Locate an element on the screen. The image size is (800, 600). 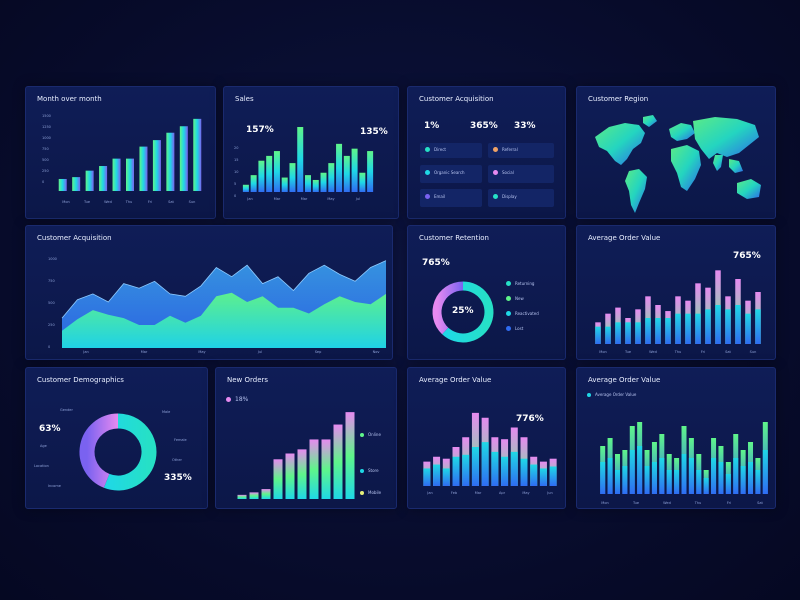
orders-legend-item: Mobile is located at coordinates (375, 492).